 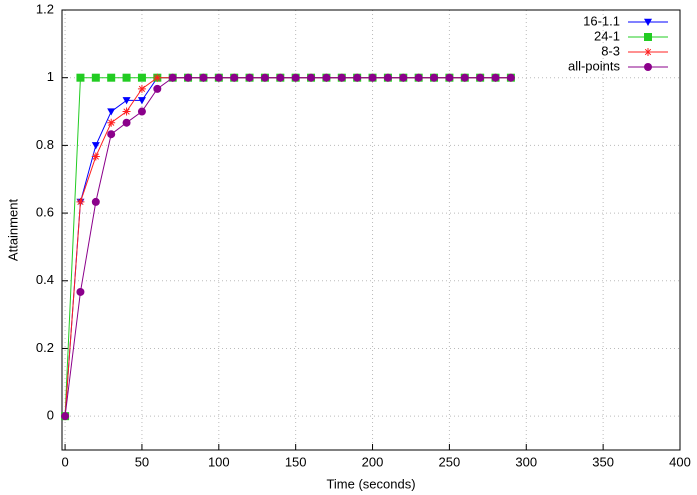 What do you see at coordinates (45, 212) in the screenshot?
I see `y-tick-label: 0.6` at bounding box center [45, 212].